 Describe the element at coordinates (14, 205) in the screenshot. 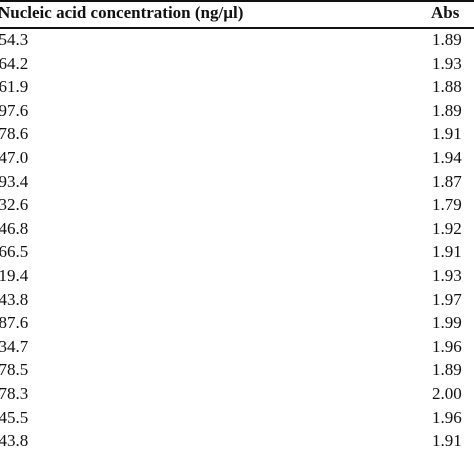

I see `cell-concentration: 532.6` at that location.